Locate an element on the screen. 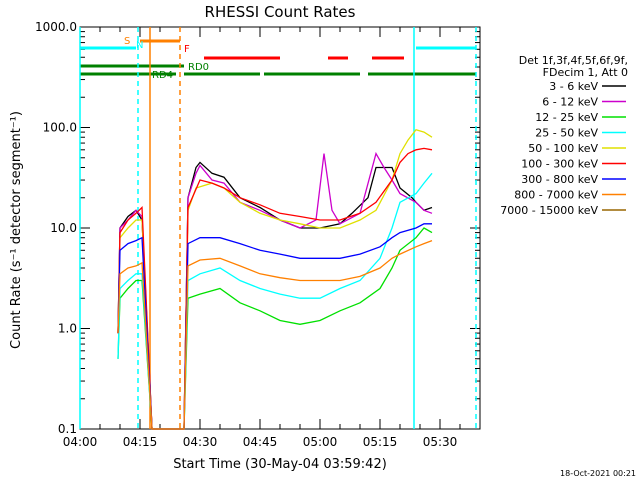  legend-entry-label: 12 - 25 keV is located at coordinates (566, 117).